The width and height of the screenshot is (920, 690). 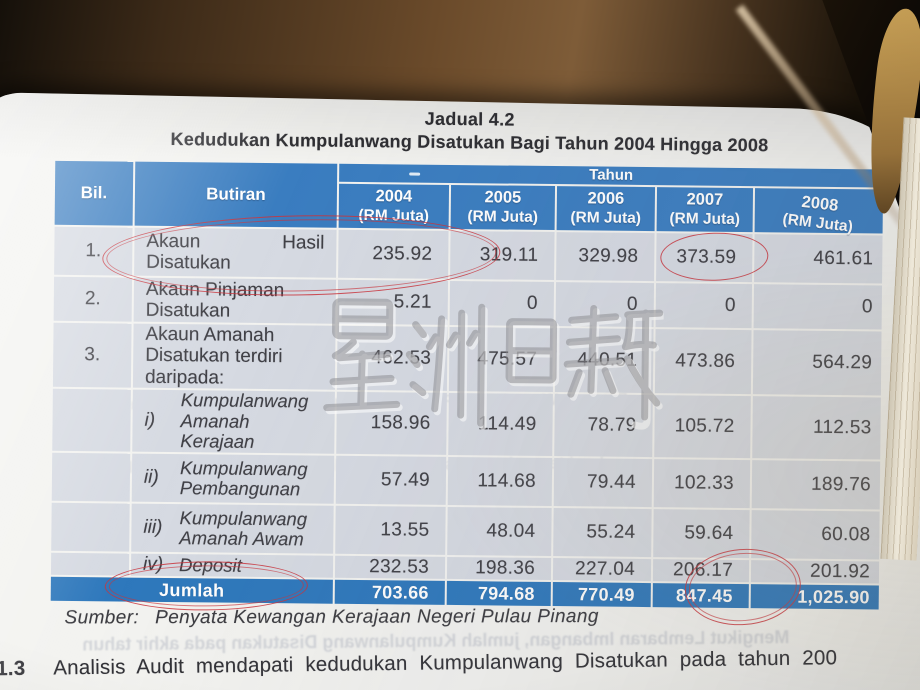 I want to click on annotation-circle-jumlah, so click(x=206, y=586).